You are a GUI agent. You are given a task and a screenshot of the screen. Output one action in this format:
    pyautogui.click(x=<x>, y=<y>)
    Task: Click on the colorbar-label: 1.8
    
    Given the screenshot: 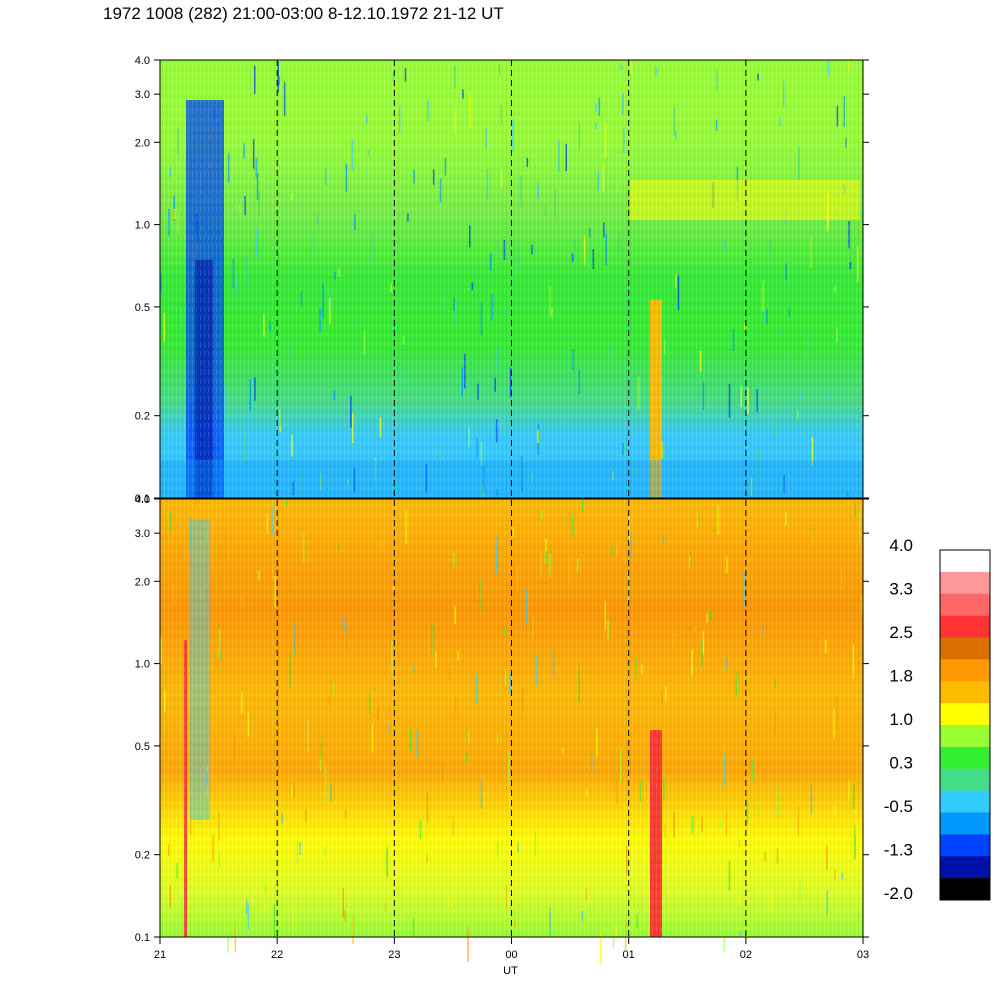 What is the action you would take?
    pyautogui.click(x=901, y=676)
    